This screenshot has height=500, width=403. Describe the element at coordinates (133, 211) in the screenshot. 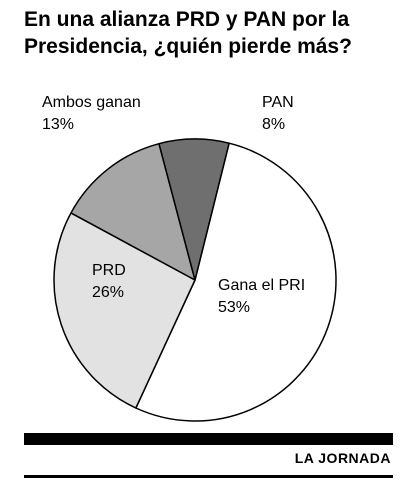

I see `pie-slice-ambos-ganan` at that location.